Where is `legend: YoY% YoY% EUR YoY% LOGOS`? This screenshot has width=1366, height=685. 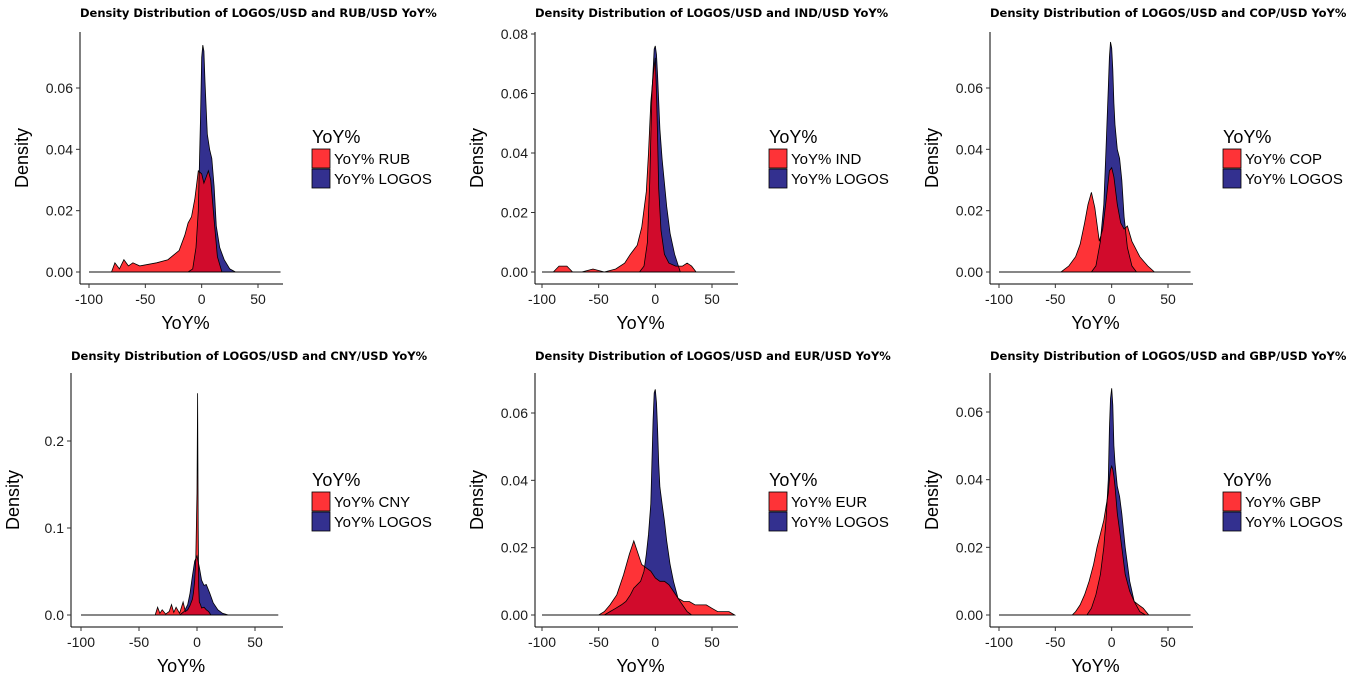
legend: YoY% YoY% EUR YoY% LOGOS is located at coordinates (828, 501).